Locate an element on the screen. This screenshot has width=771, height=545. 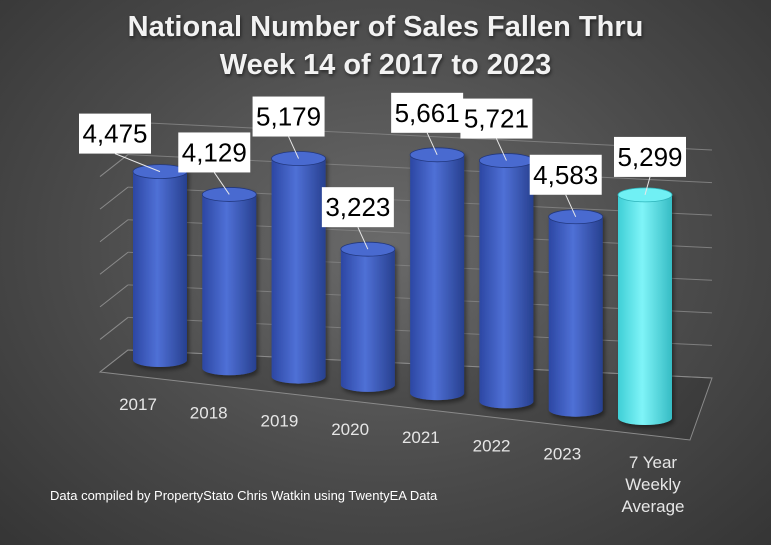
bar-2022 is located at coordinates (506, 281).